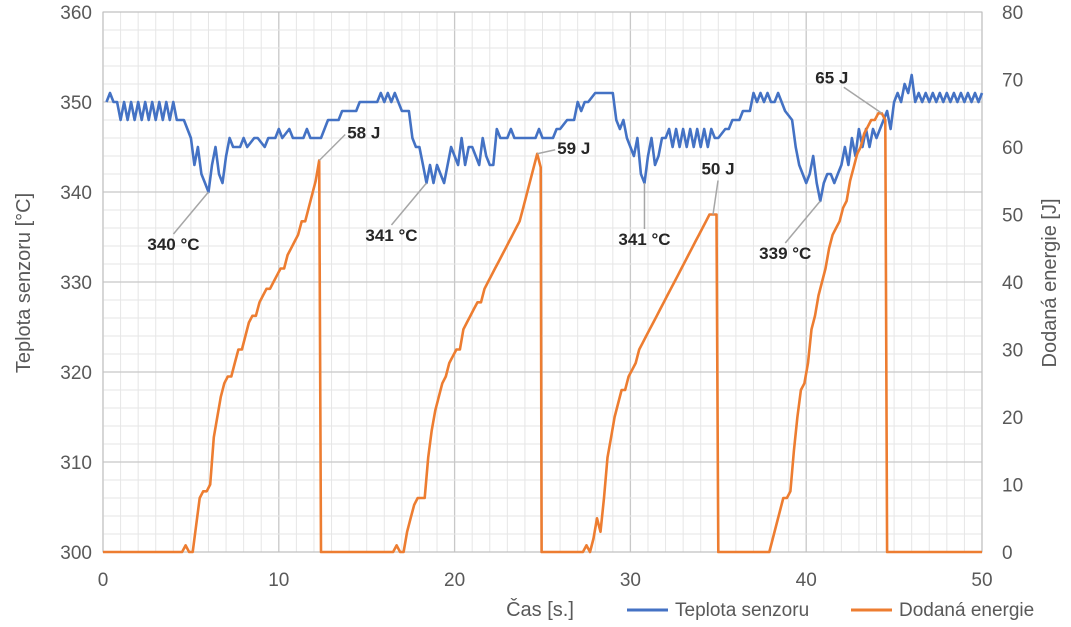 The image size is (1071, 627). I want to click on x-tick-label: 50, so click(981, 580).